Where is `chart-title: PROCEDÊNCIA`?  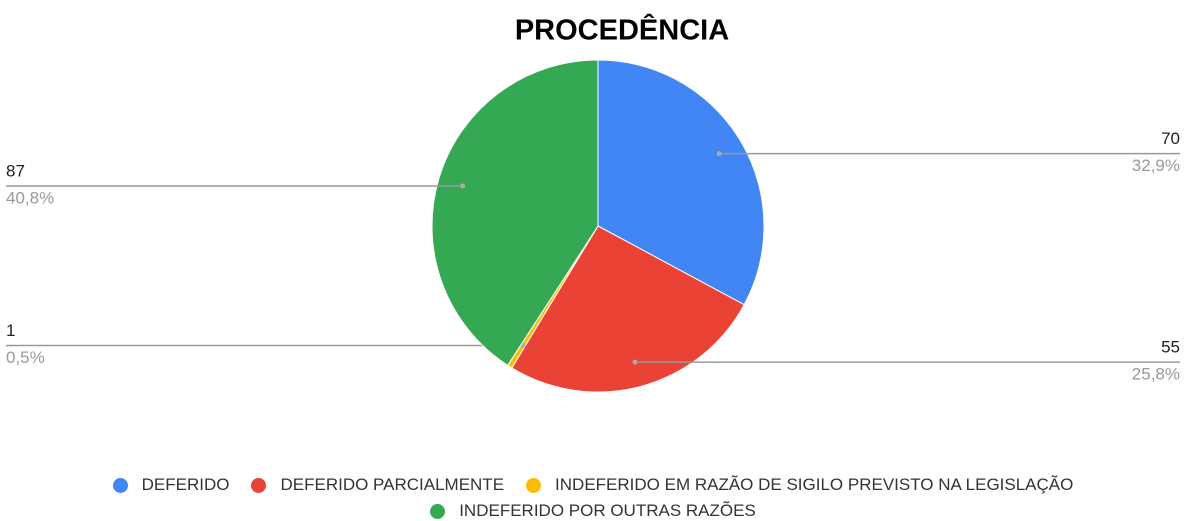 chart-title: PROCEDÊNCIA is located at coordinates (622, 30).